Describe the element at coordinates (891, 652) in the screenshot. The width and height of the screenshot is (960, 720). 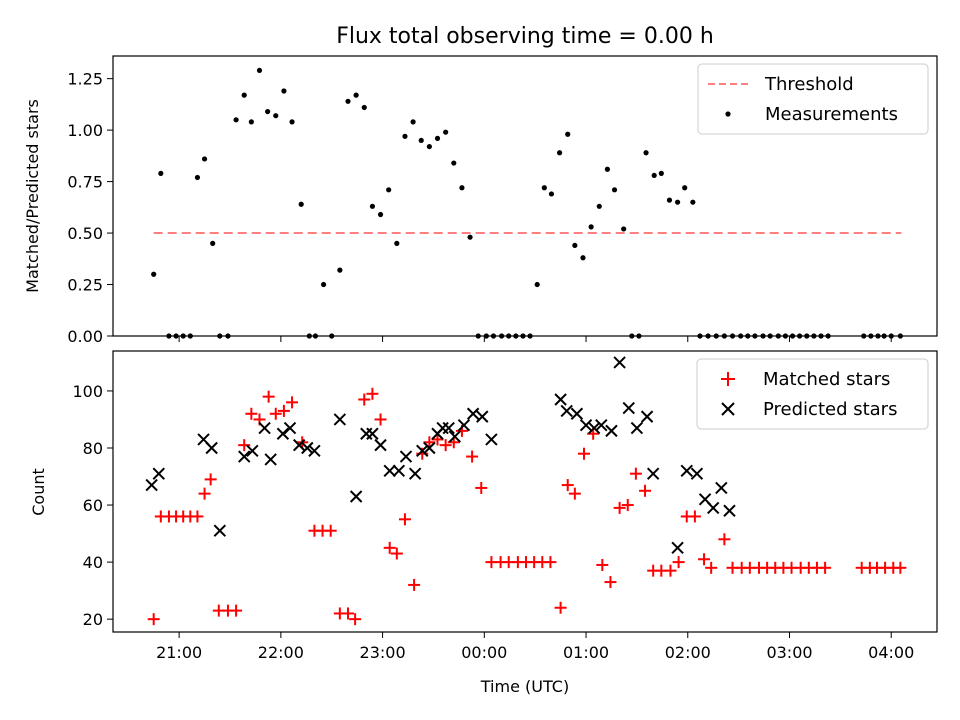
I see `x-tick-label: 04:00` at that location.